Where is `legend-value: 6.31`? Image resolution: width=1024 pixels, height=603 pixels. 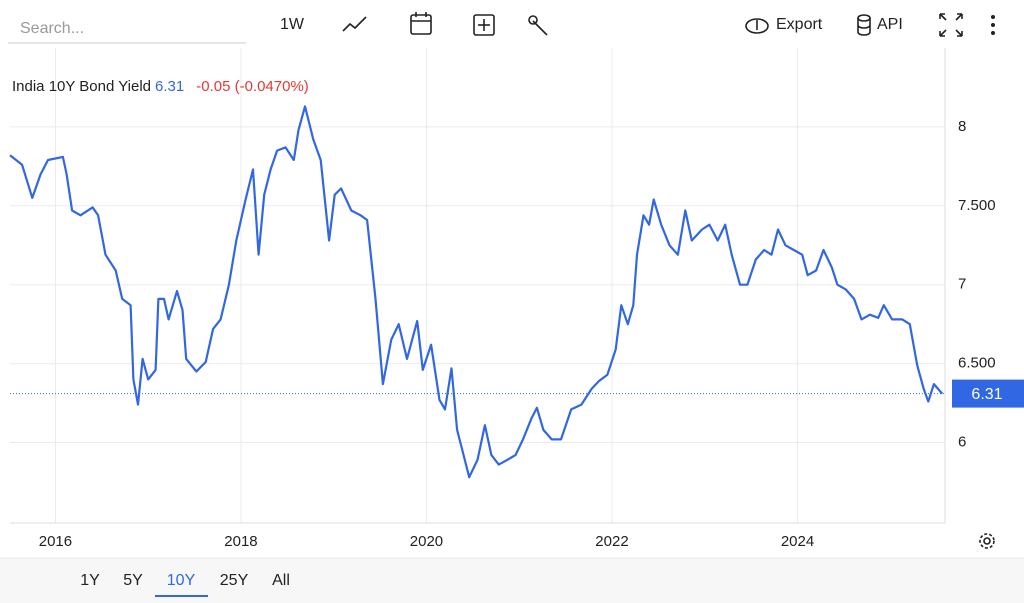 legend-value: 6.31 is located at coordinates (169, 86).